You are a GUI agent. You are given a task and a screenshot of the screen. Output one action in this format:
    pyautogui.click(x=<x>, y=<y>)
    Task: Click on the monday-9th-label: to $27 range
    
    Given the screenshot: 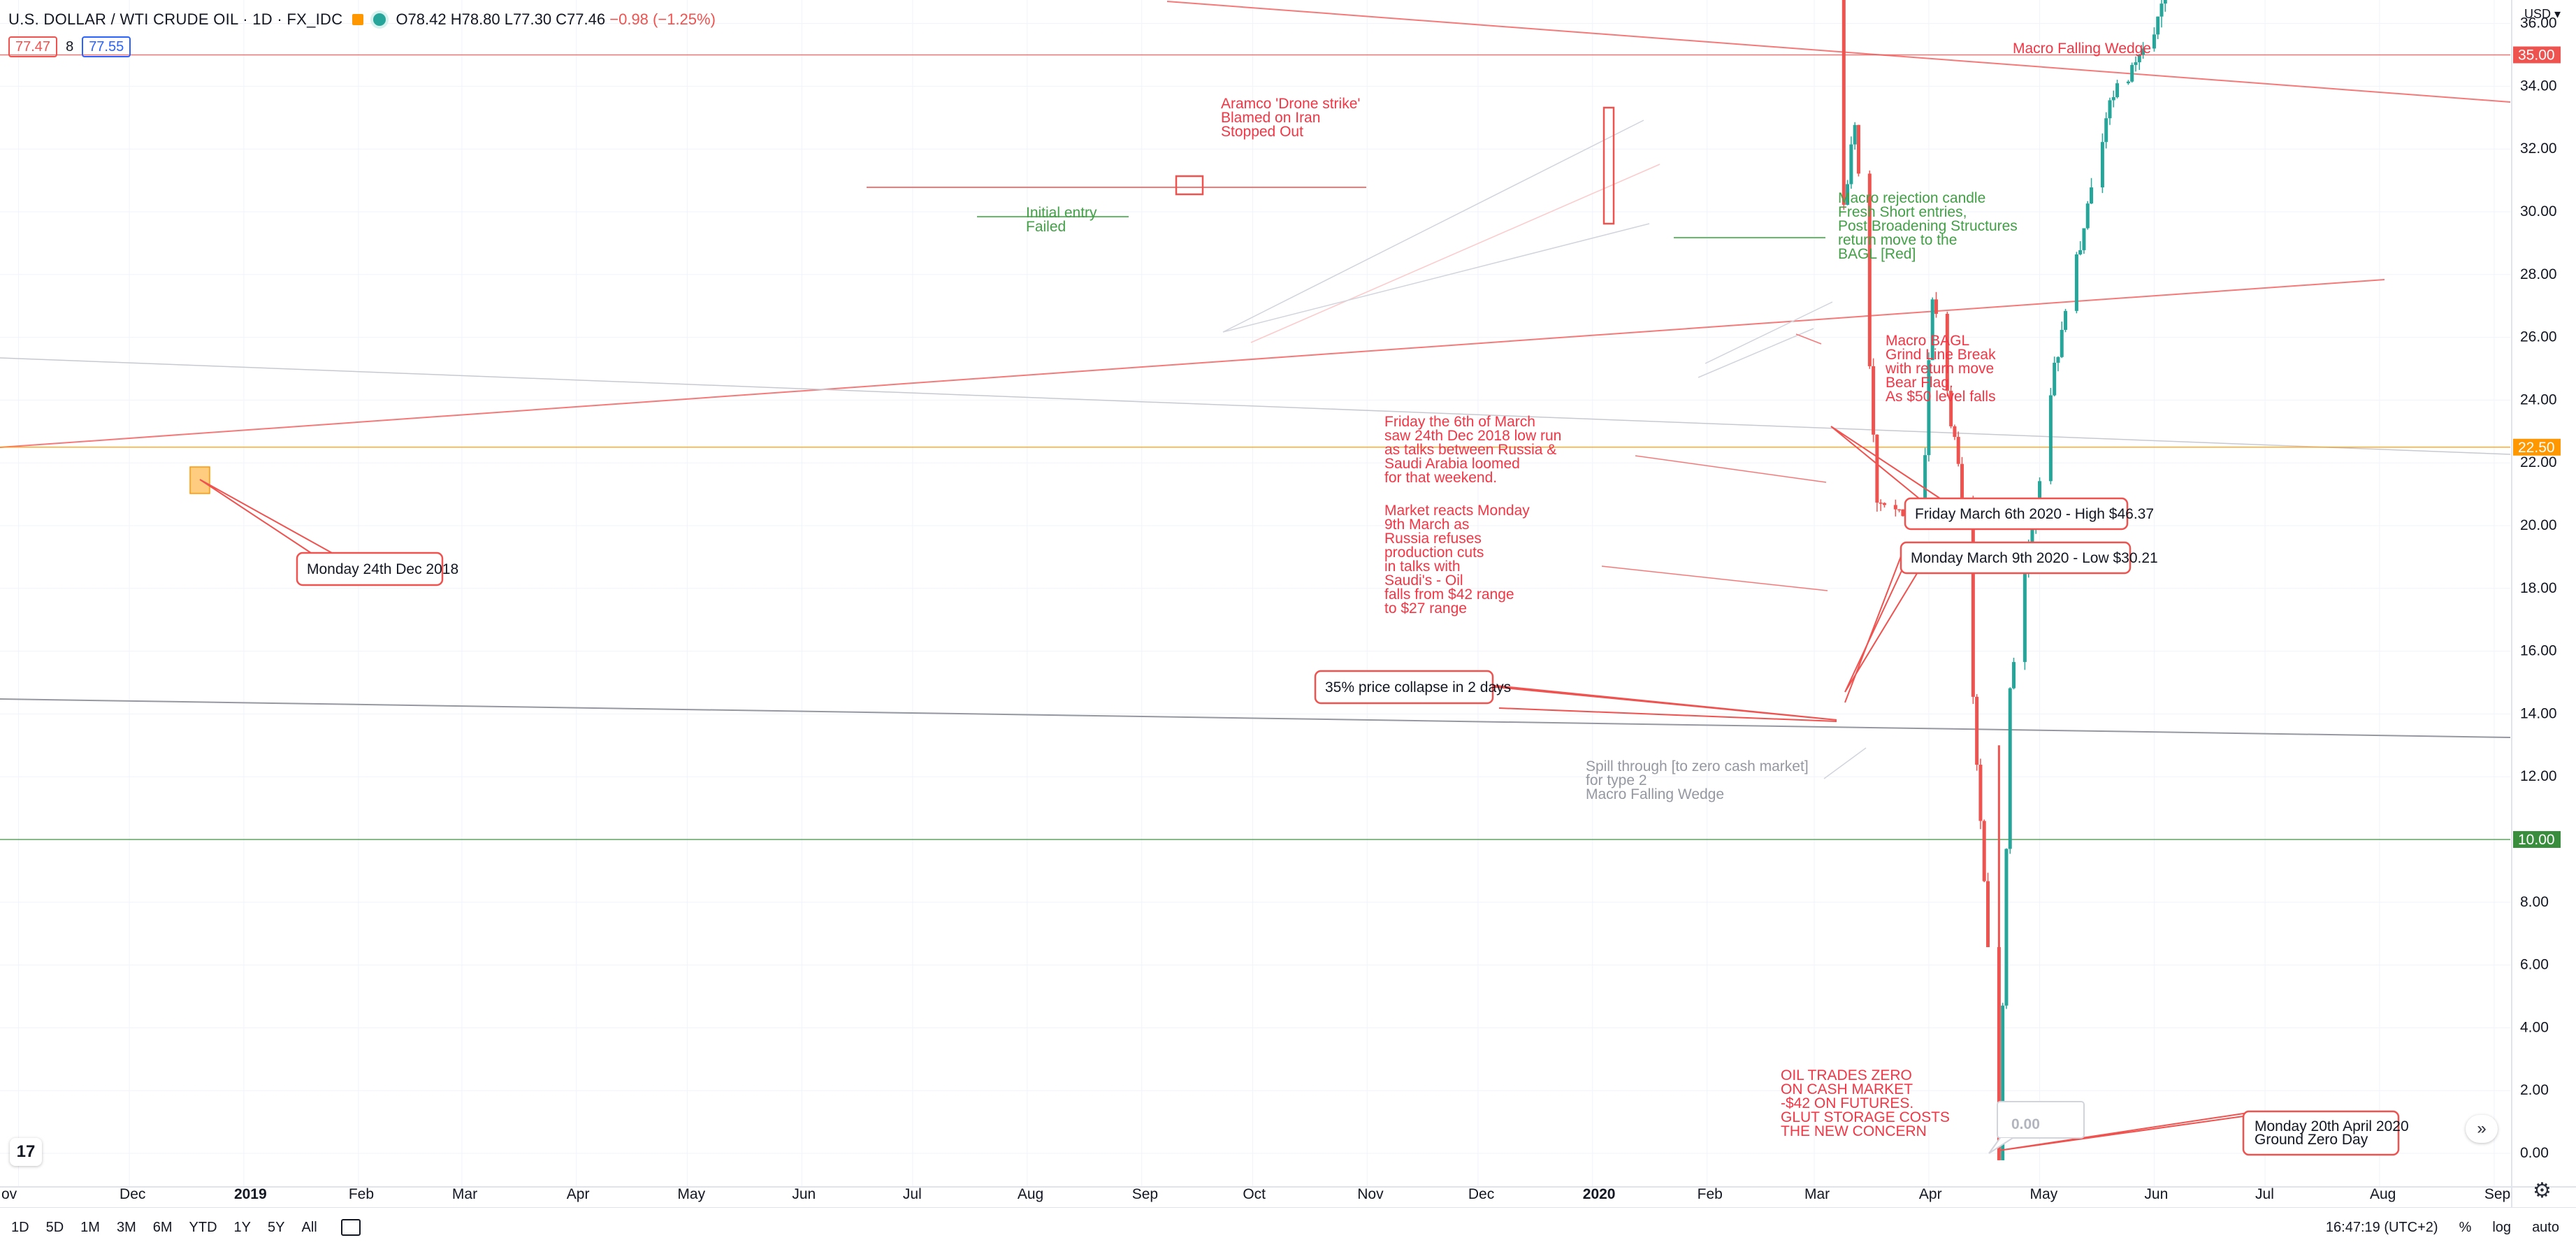 What is the action you would take?
    pyautogui.click(x=1425, y=609)
    